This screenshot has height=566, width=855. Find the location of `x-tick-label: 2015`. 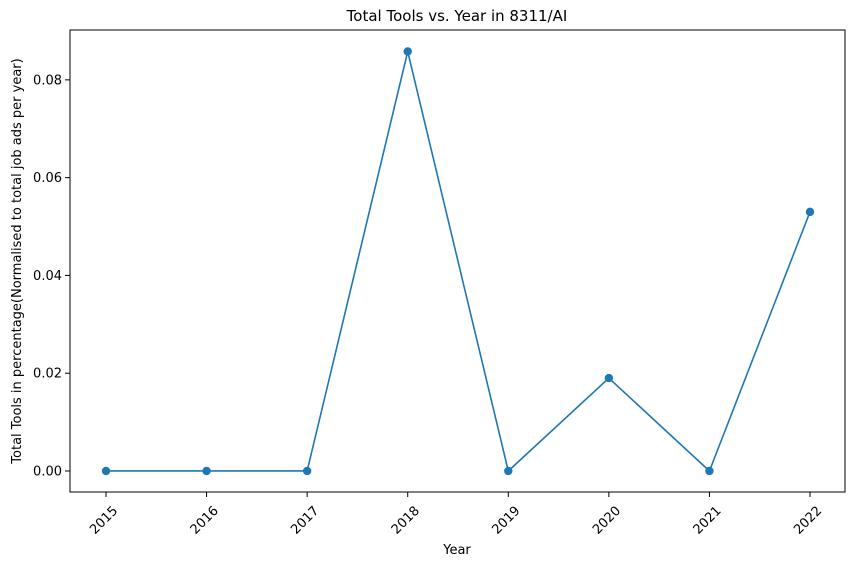

x-tick-label: 2015 is located at coordinates (104, 521).